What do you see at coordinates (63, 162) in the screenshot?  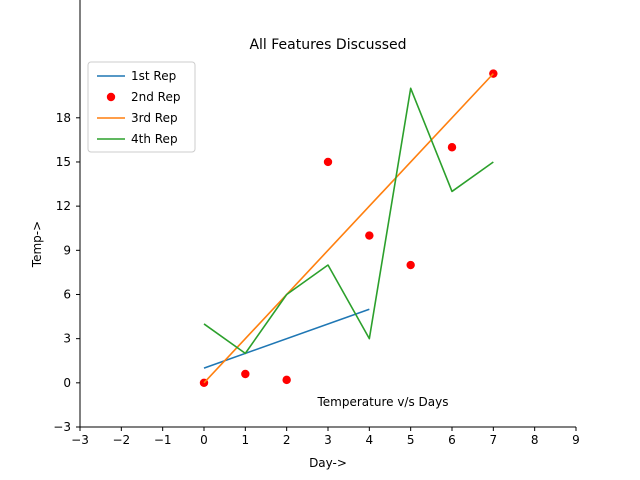 I see `y-tick-label: 15` at bounding box center [63, 162].